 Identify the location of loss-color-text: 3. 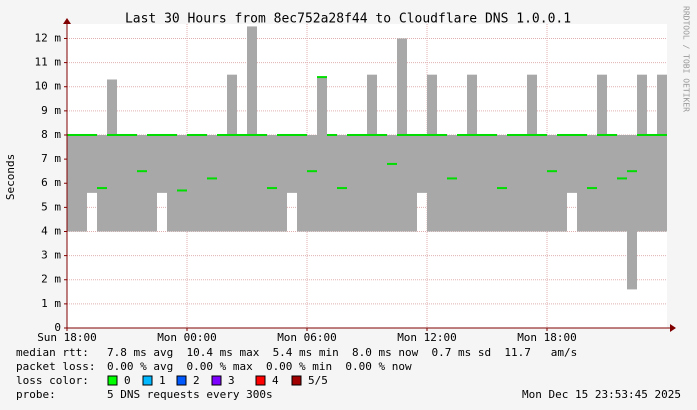
(231, 380).